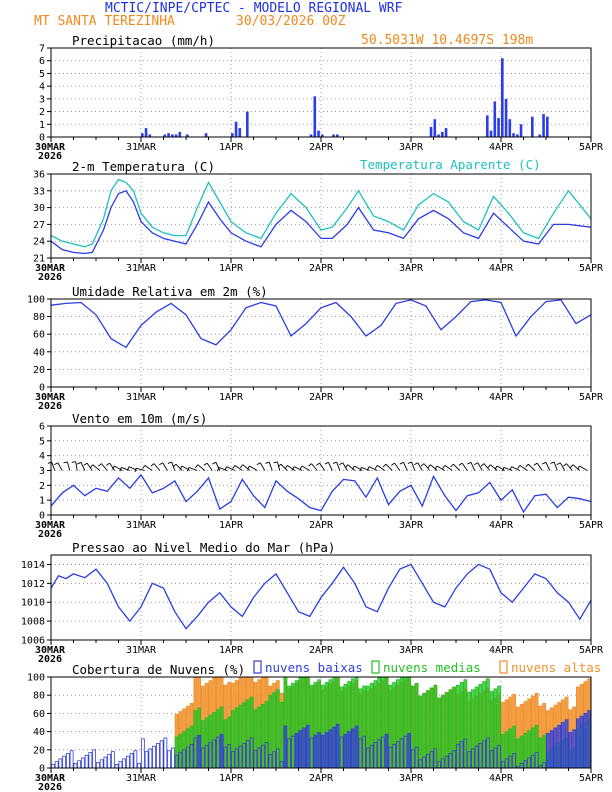 This screenshot has width=612, height=792. I want to click on y-tick-label: 6, so click(42, 61).